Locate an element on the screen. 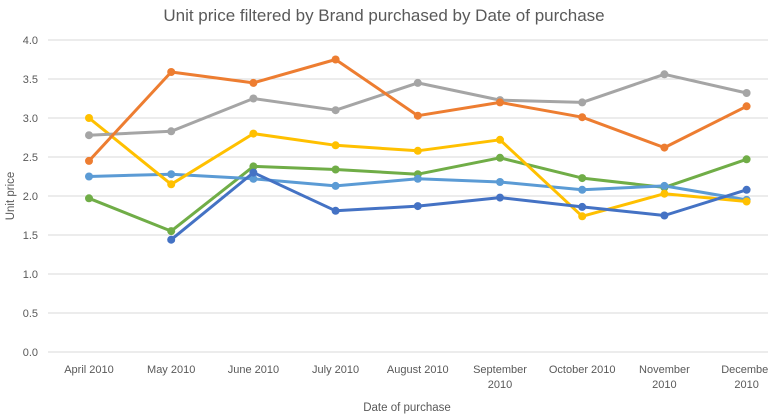 The image size is (768, 417). y-tick-label: 1.5 is located at coordinates (30, 236).